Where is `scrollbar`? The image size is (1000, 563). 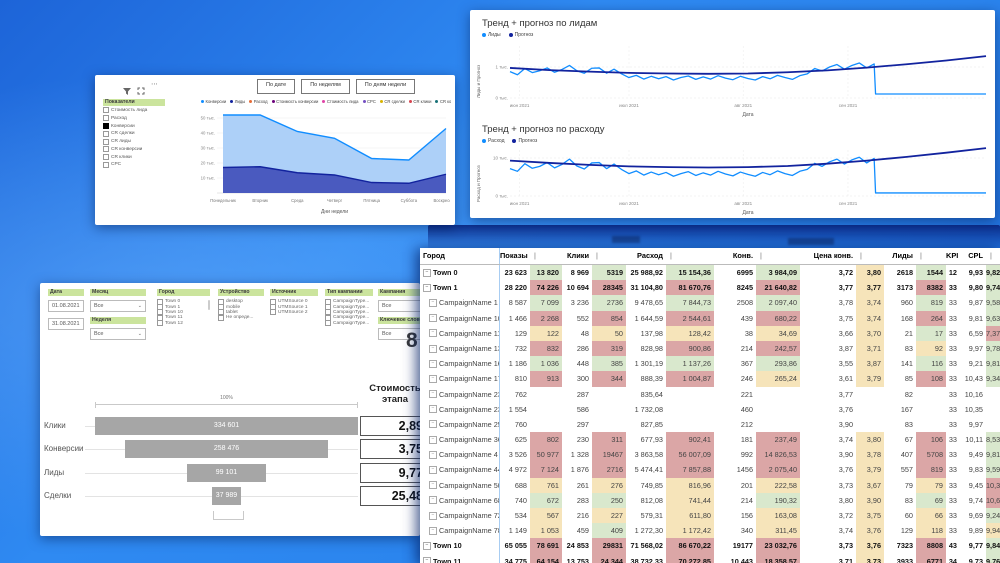
scrollbar is located at coordinates (209, 305).